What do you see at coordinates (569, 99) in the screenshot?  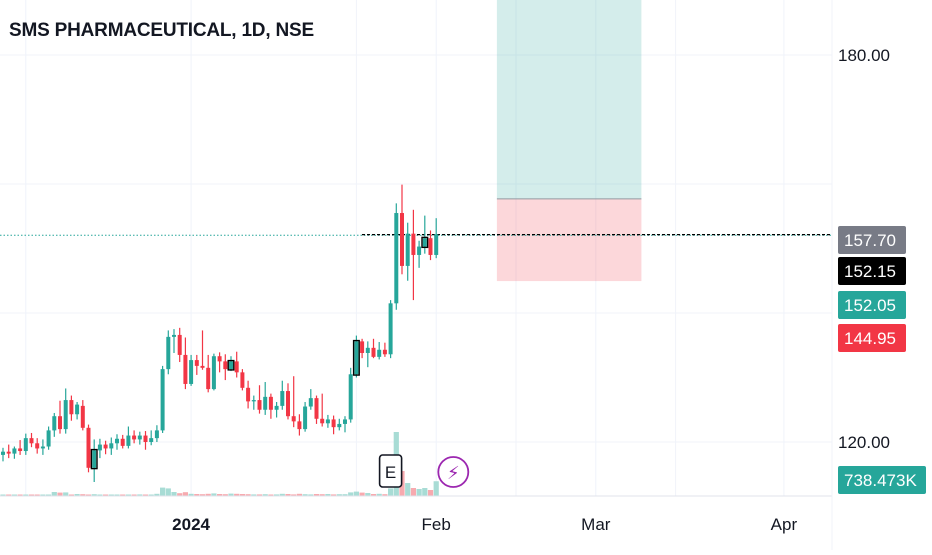 I see `position-target-zone` at bounding box center [569, 99].